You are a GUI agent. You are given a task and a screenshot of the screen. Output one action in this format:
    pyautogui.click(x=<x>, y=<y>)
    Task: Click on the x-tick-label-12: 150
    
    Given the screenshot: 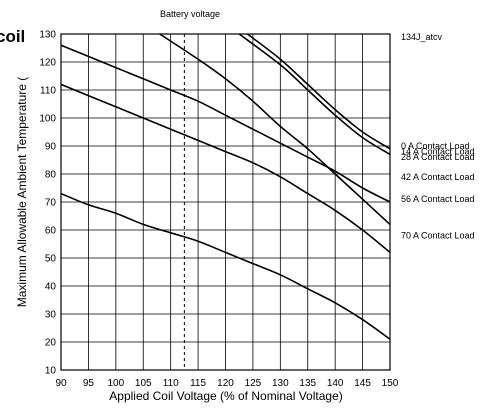 What is the action you would take?
    pyautogui.click(x=390, y=383)
    